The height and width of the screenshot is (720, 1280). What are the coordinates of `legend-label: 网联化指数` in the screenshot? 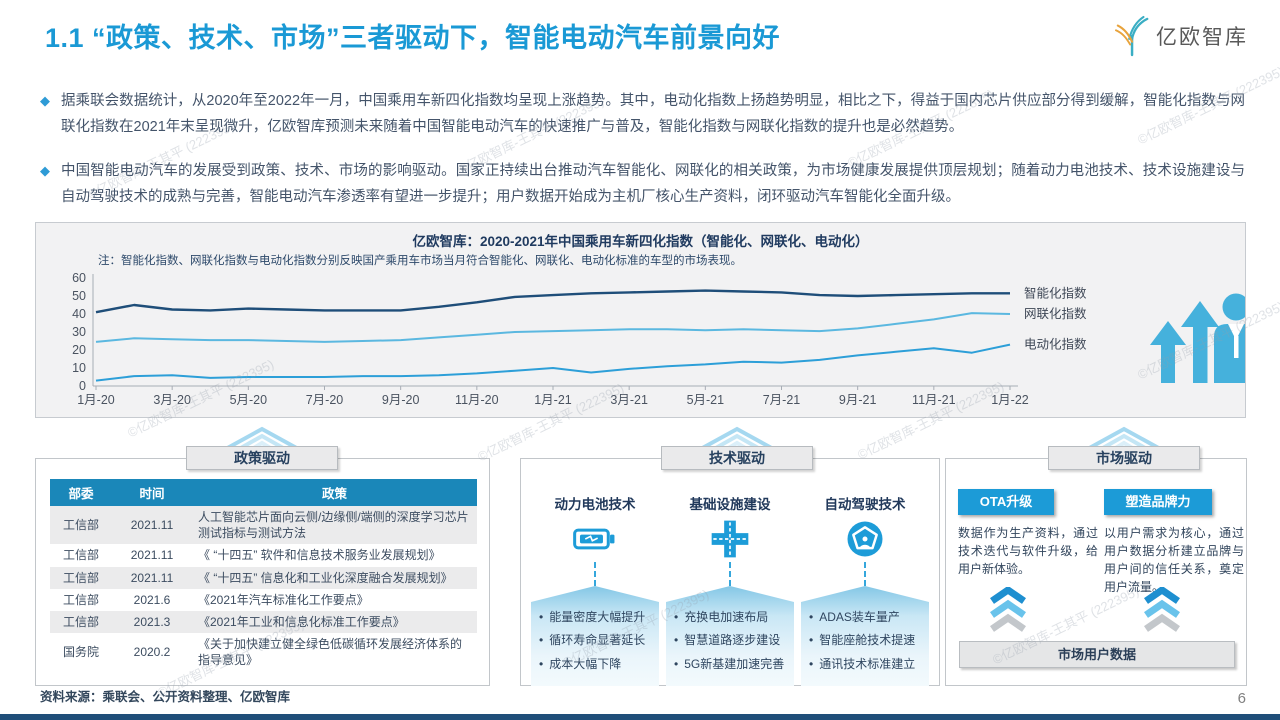 It's located at (1055, 313).